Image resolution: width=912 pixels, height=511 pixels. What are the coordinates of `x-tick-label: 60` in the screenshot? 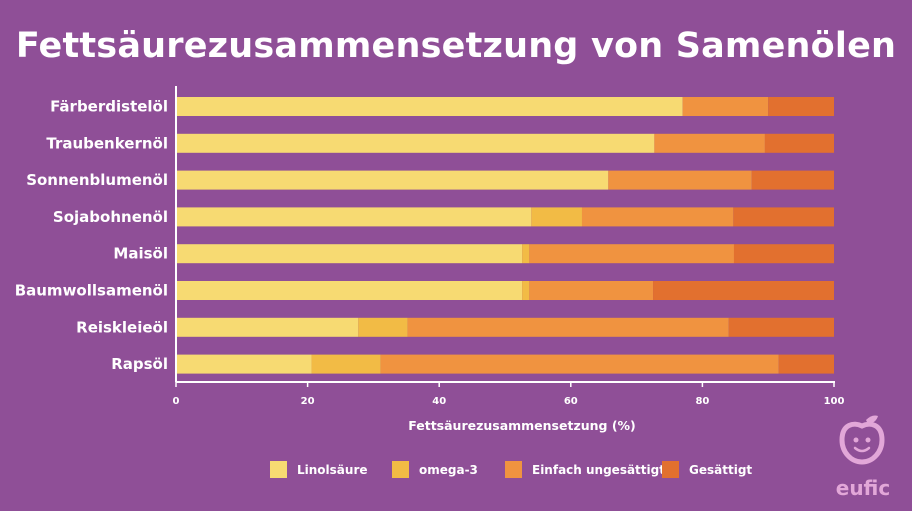 It's located at (571, 401).